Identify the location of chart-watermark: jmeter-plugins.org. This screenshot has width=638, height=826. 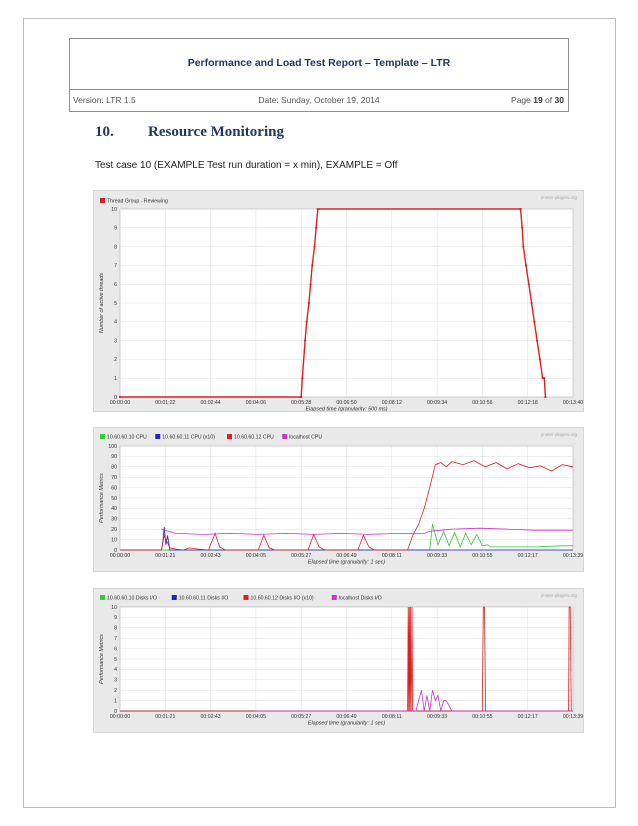
(559, 595).